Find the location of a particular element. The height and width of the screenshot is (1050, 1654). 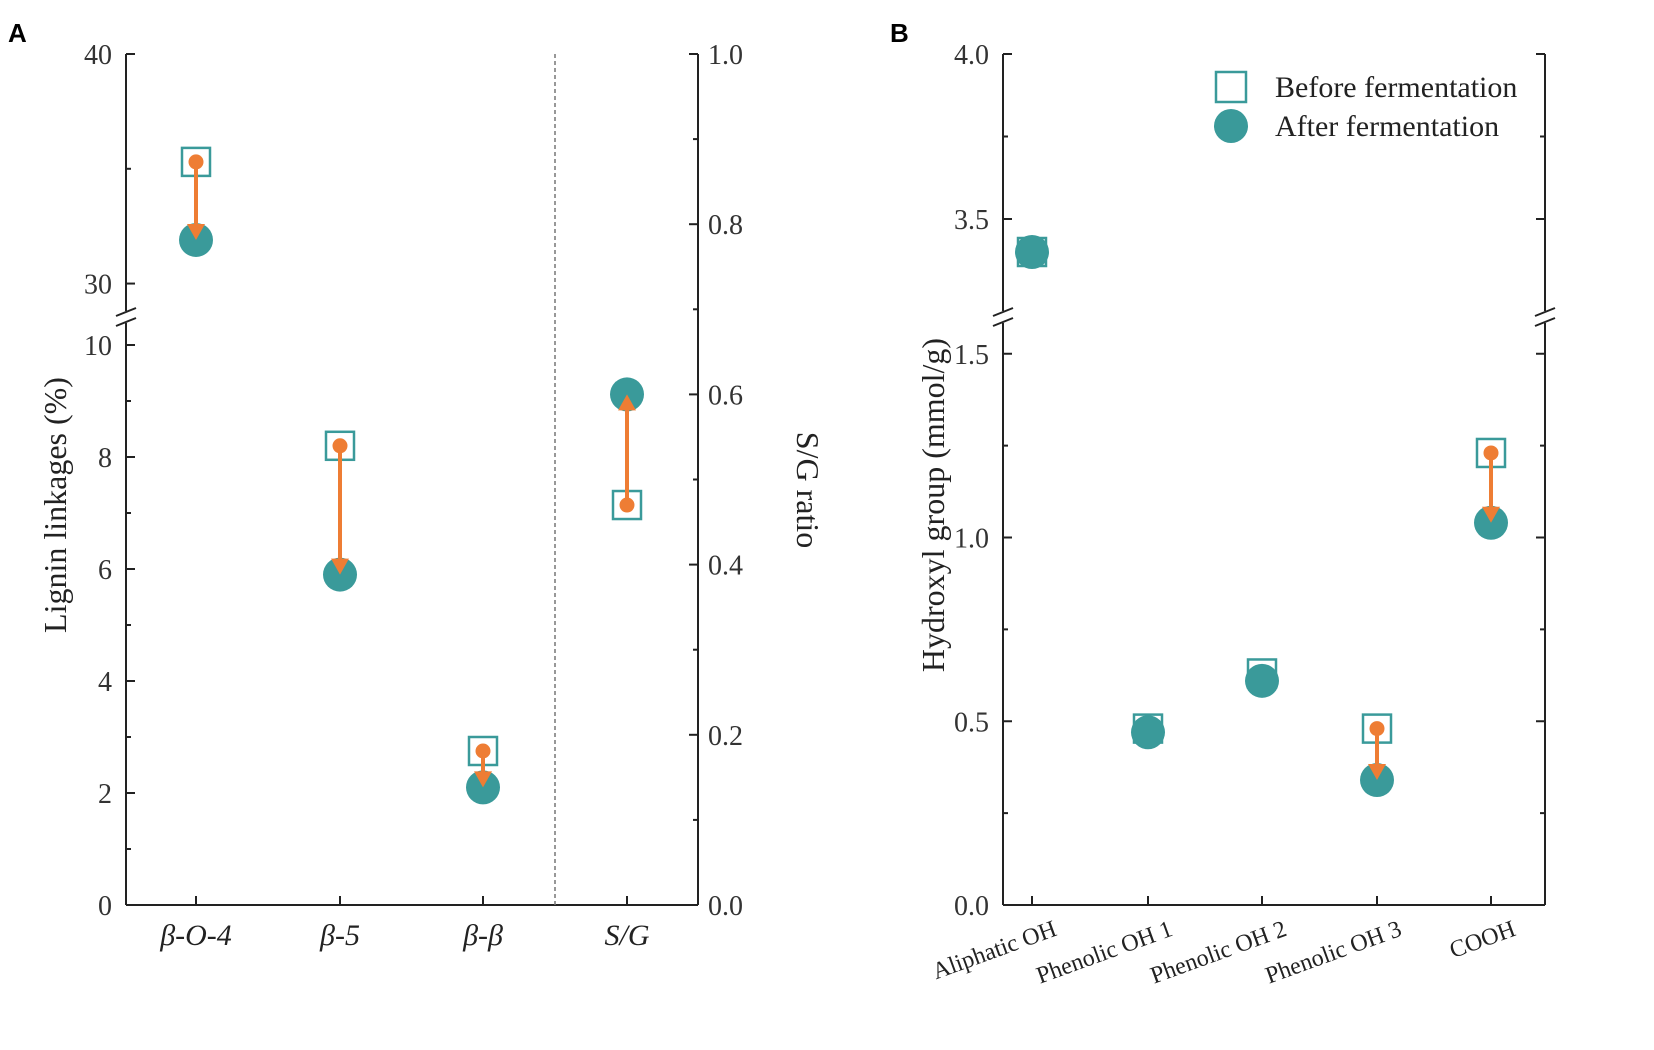

panel-a-ytick-label: 8 is located at coordinates (105, 458).